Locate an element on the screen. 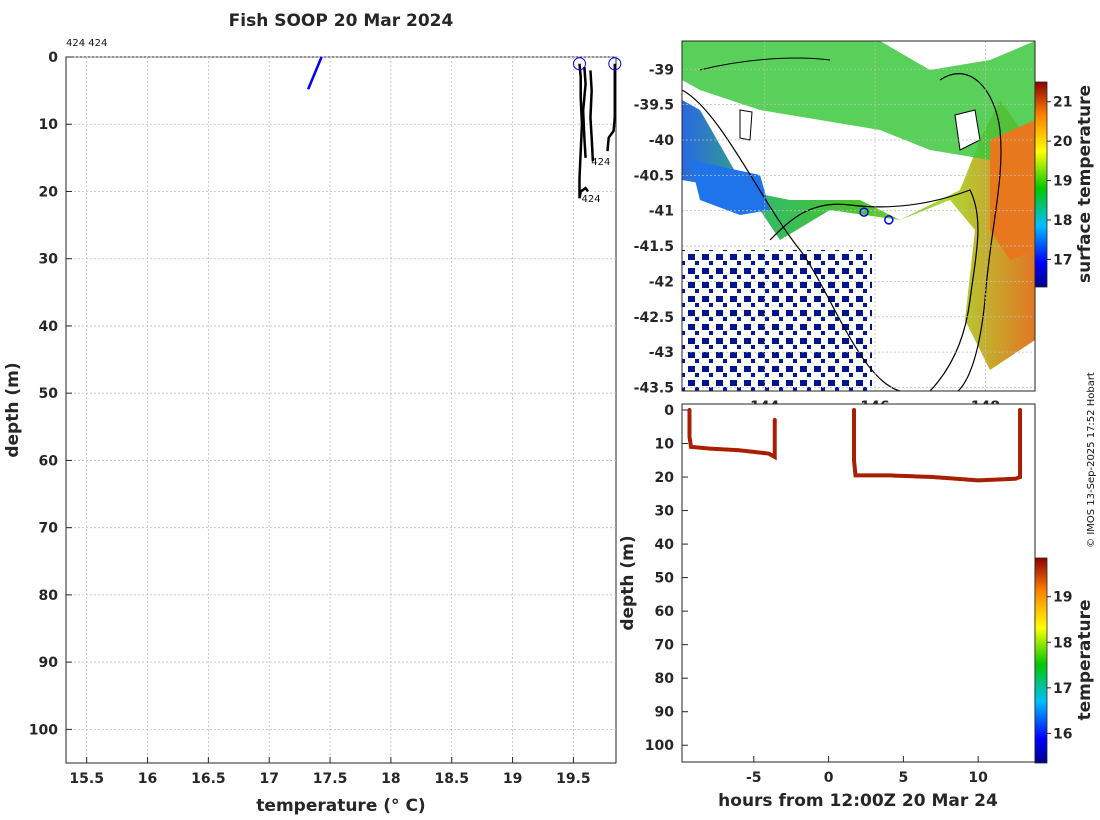  map-ytick-label: -42 is located at coordinates (661, 282).